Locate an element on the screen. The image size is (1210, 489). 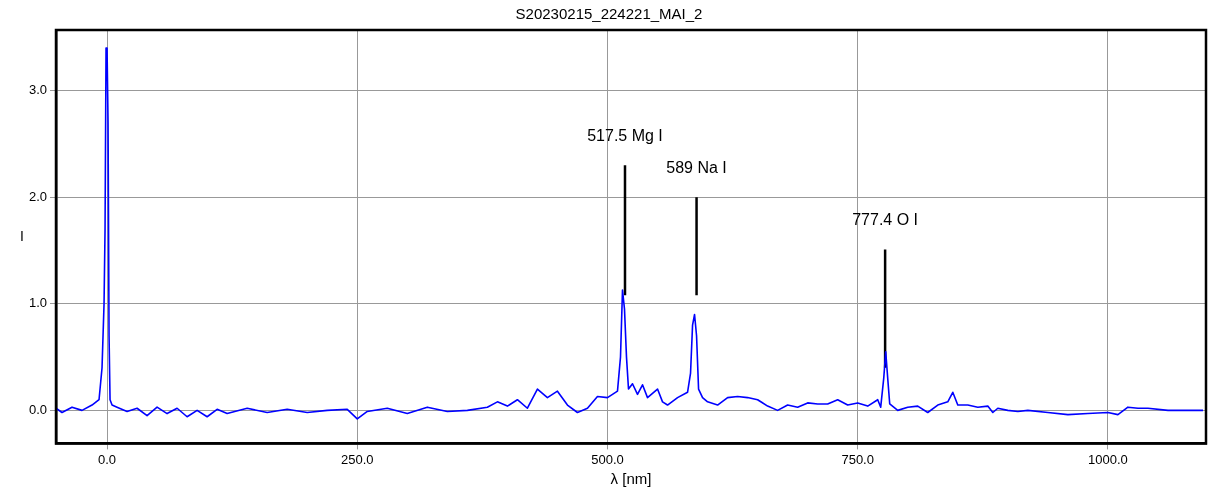
annotation: 777.4 O I is located at coordinates (885, 220).